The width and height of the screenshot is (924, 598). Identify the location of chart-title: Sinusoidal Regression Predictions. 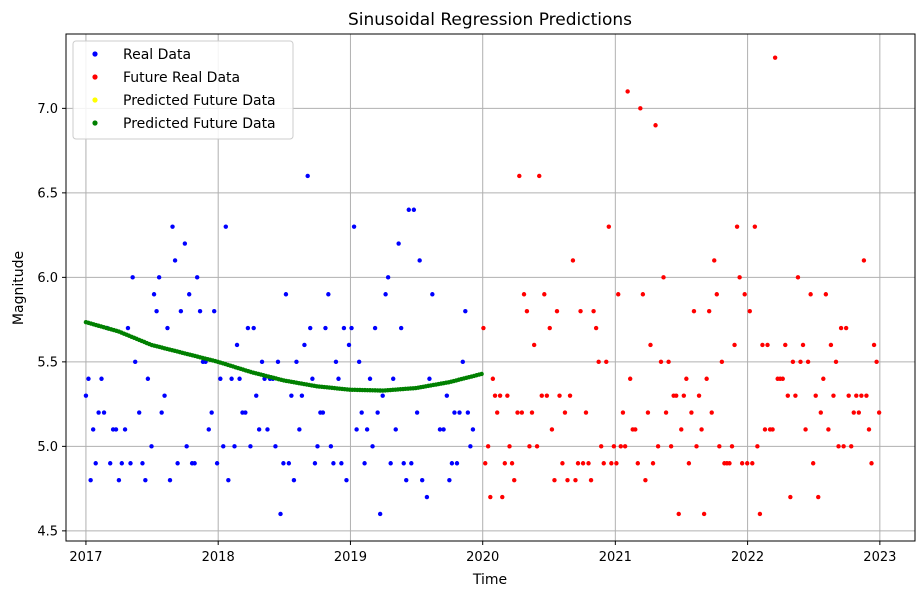
(490, 20).